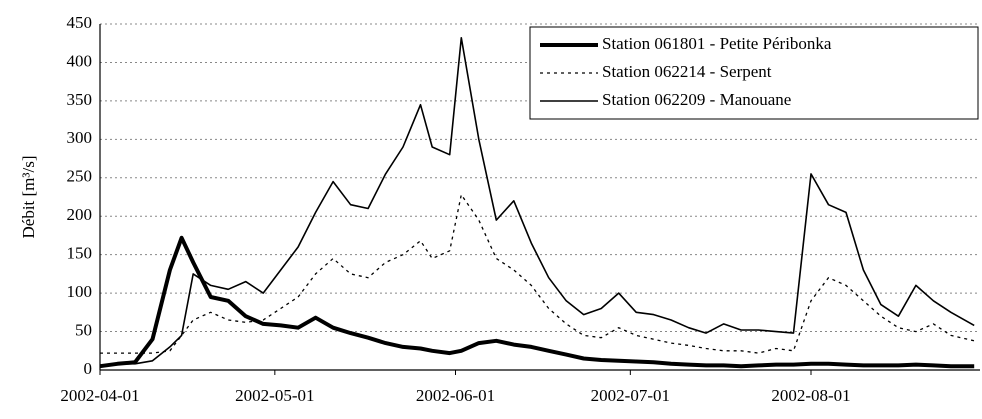 Image resolution: width=982 pixels, height=419 pixels. I want to click on y-tick-label: 350, so click(80, 99).